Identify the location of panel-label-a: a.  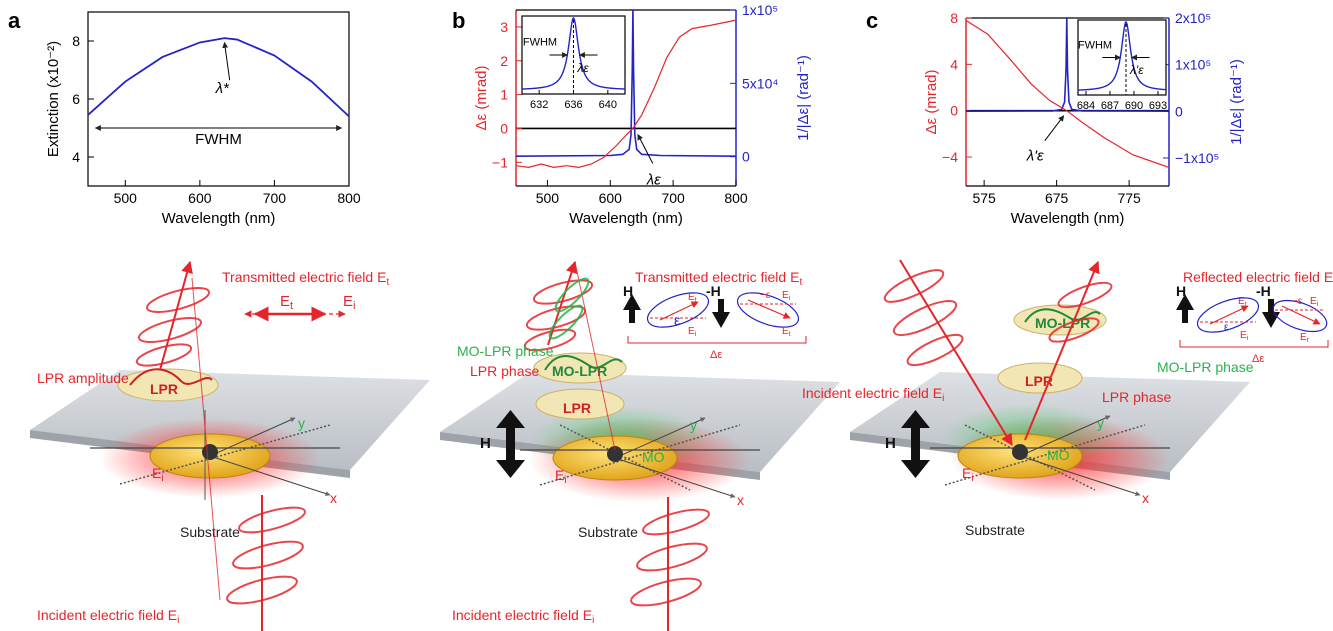
(14, 20).